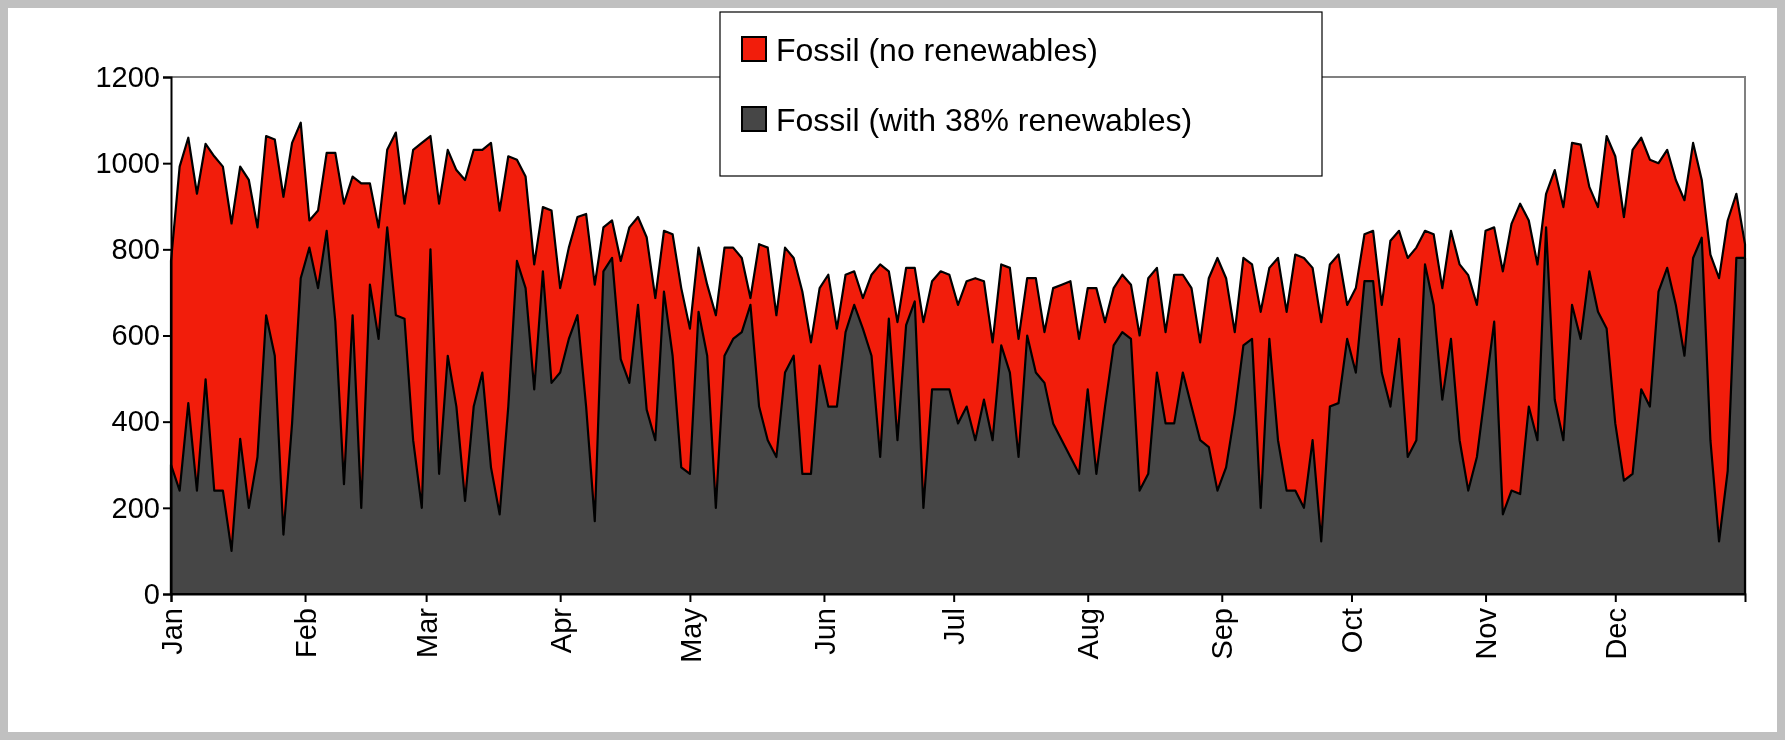 This screenshot has height=740, width=1785. What do you see at coordinates (127, 162) in the screenshot?
I see `y-tick-label: 1000` at bounding box center [127, 162].